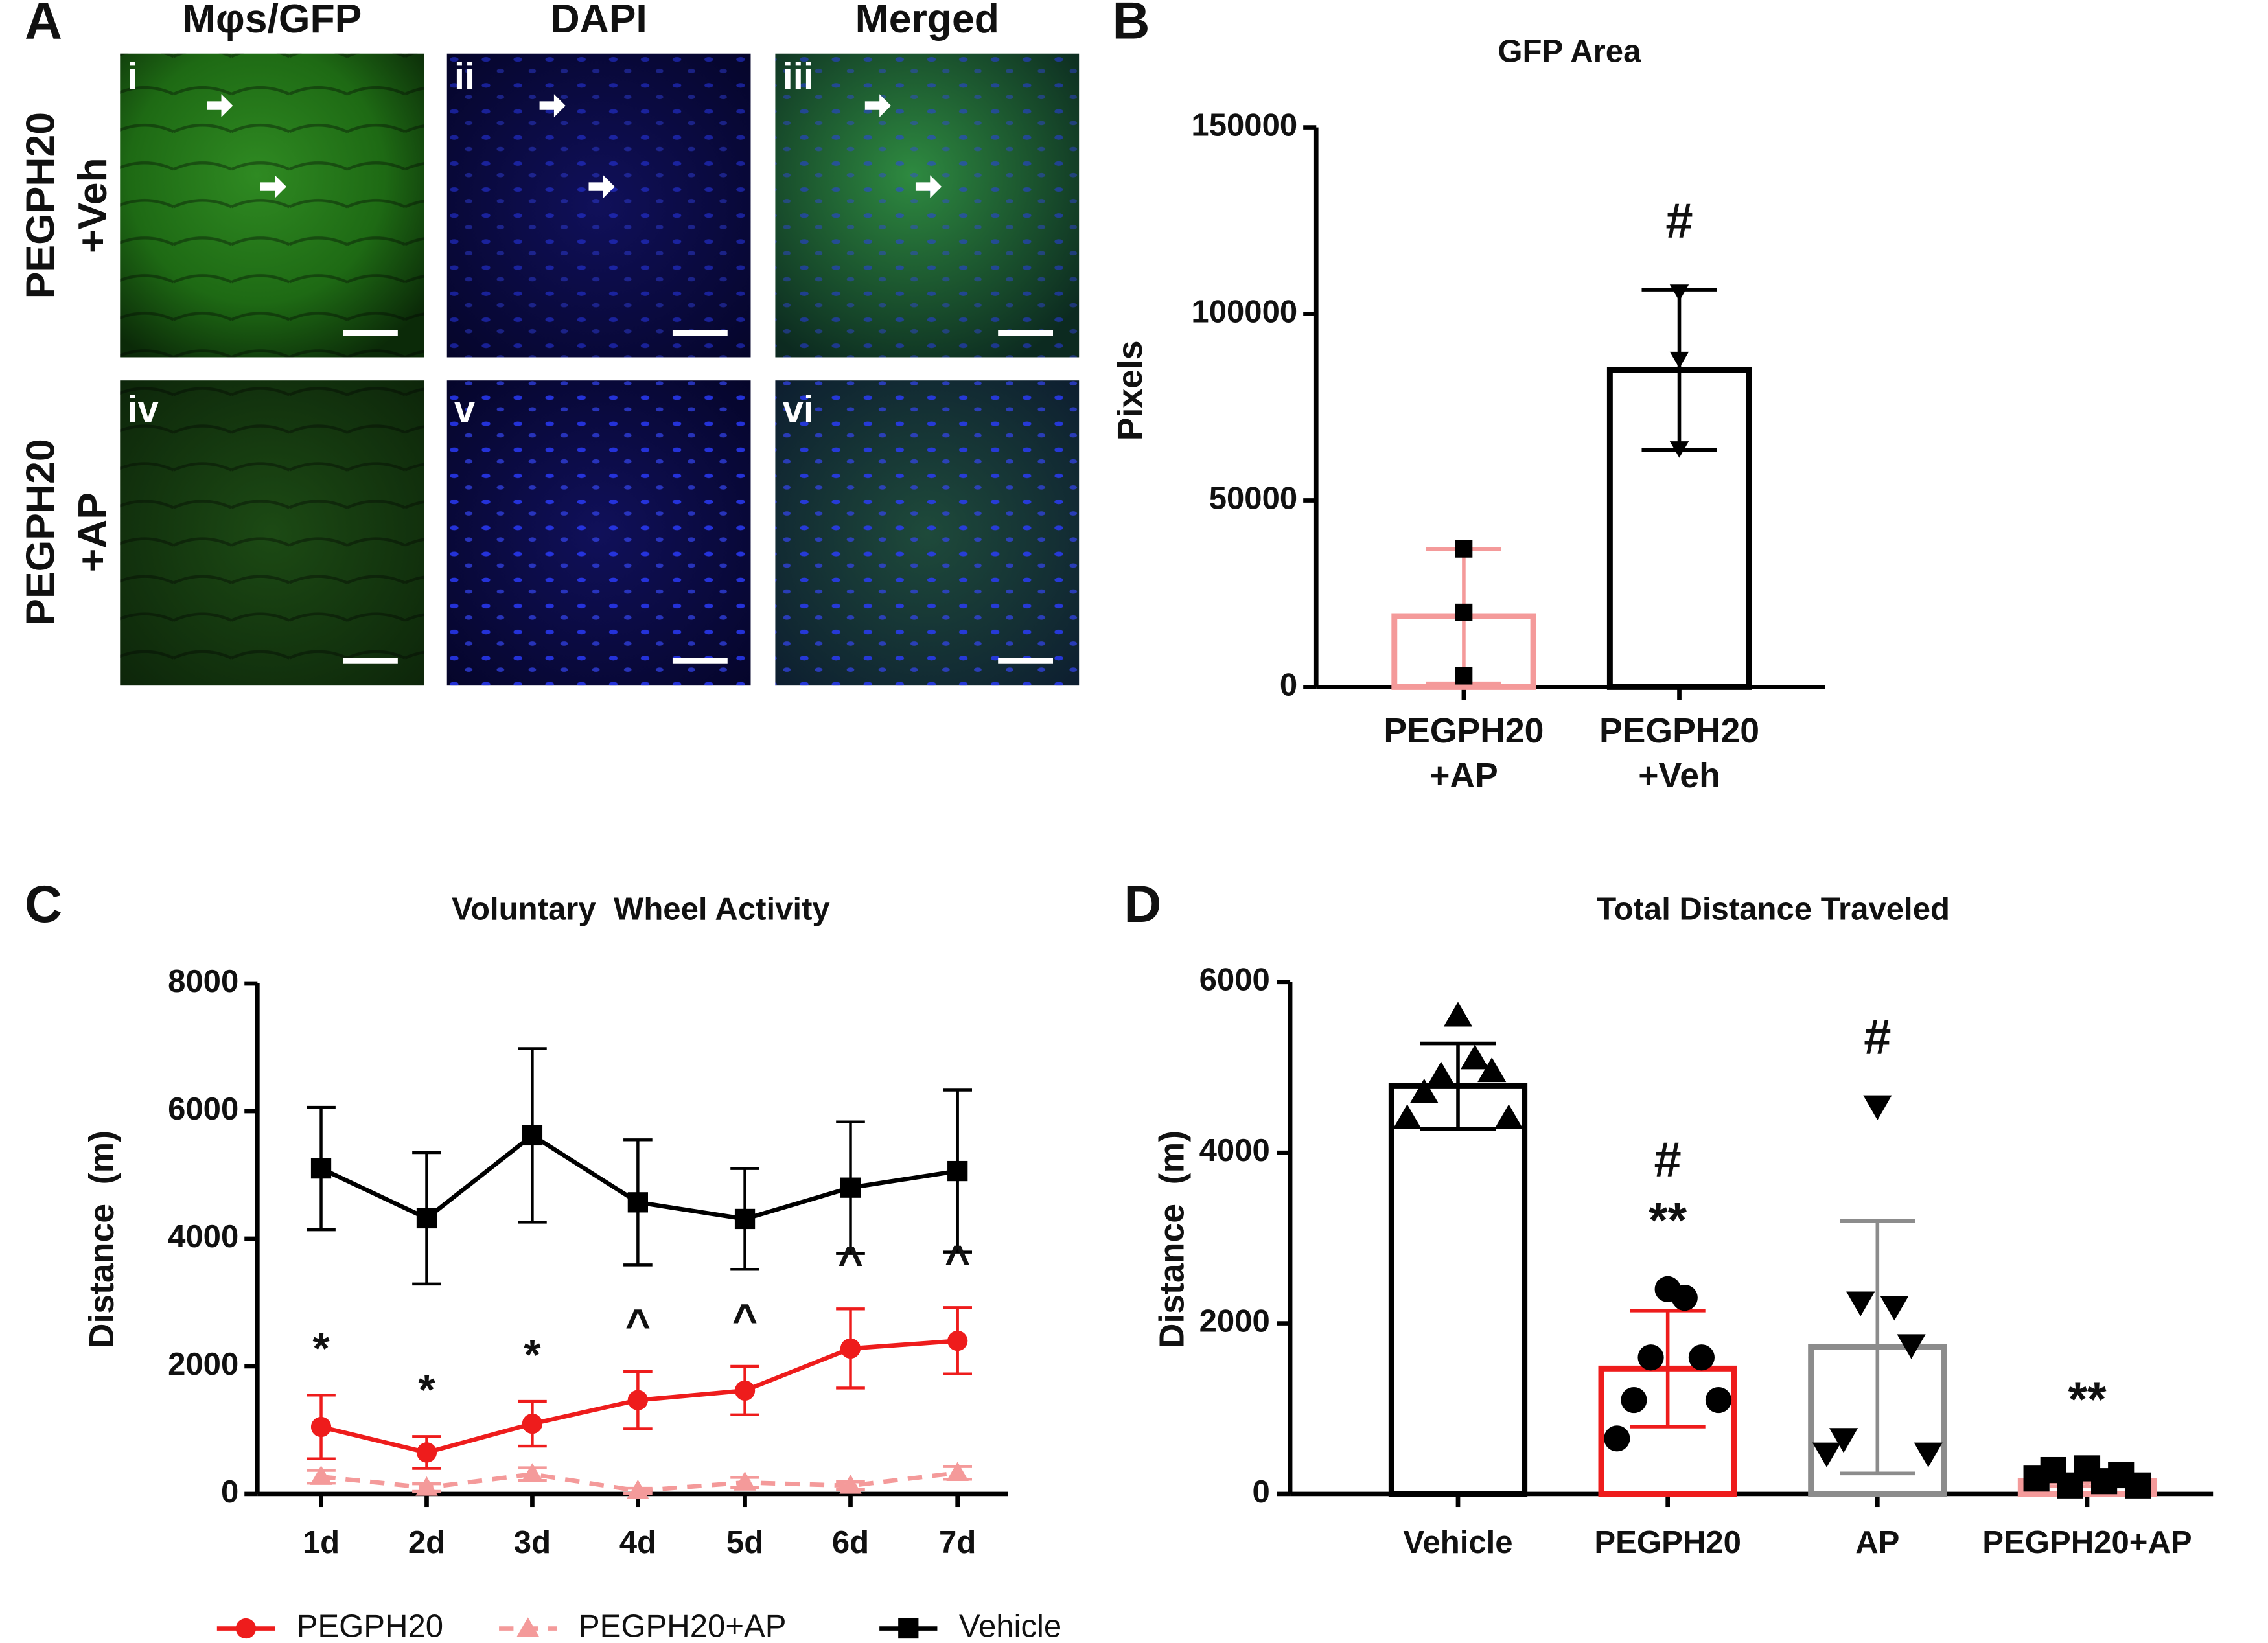 Image resolution: width=2268 pixels, height=1643 pixels. Describe the element at coordinates (321, 1542) in the screenshot. I see `x-tick-label: 1d` at that location.